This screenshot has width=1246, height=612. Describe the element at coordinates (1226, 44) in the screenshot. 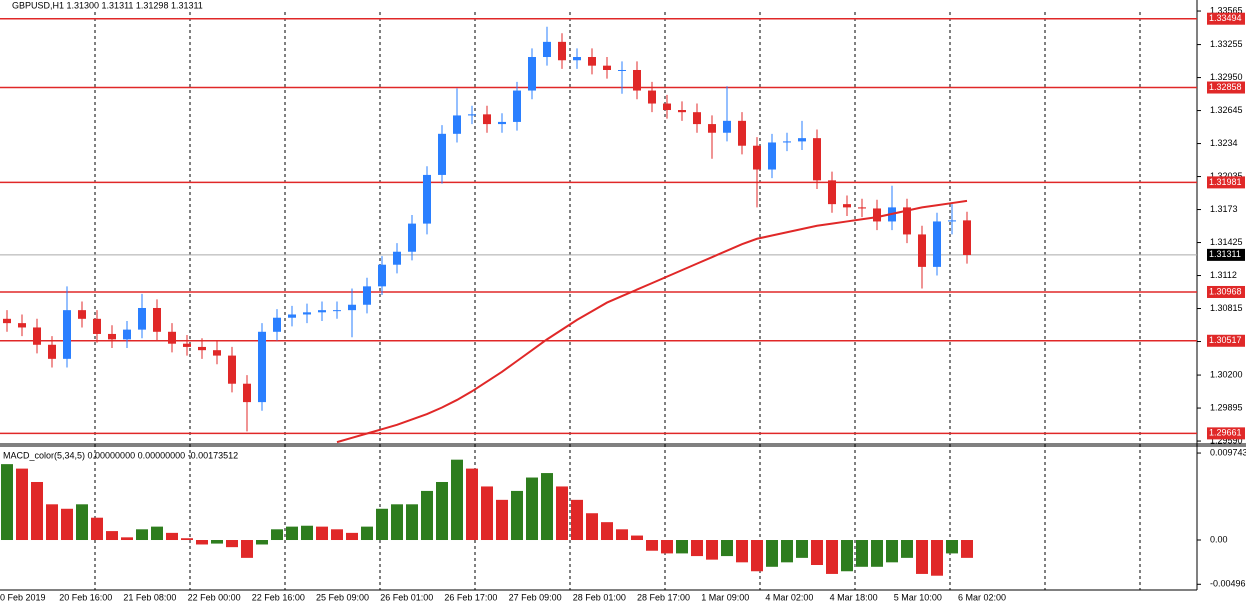

I see `y-tick-label: 1.33255` at that location.